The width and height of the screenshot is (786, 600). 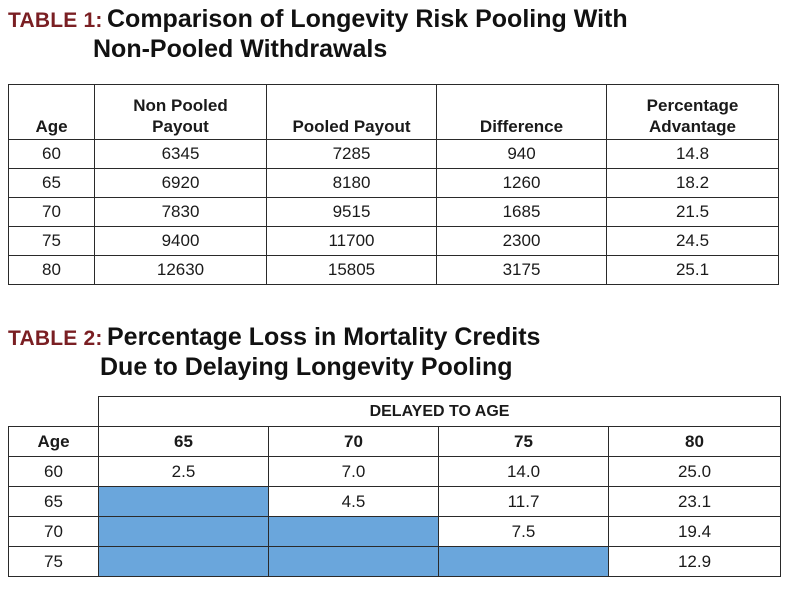 I want to click on cell-non-pooled: 6920, so click(x=180, y=183).